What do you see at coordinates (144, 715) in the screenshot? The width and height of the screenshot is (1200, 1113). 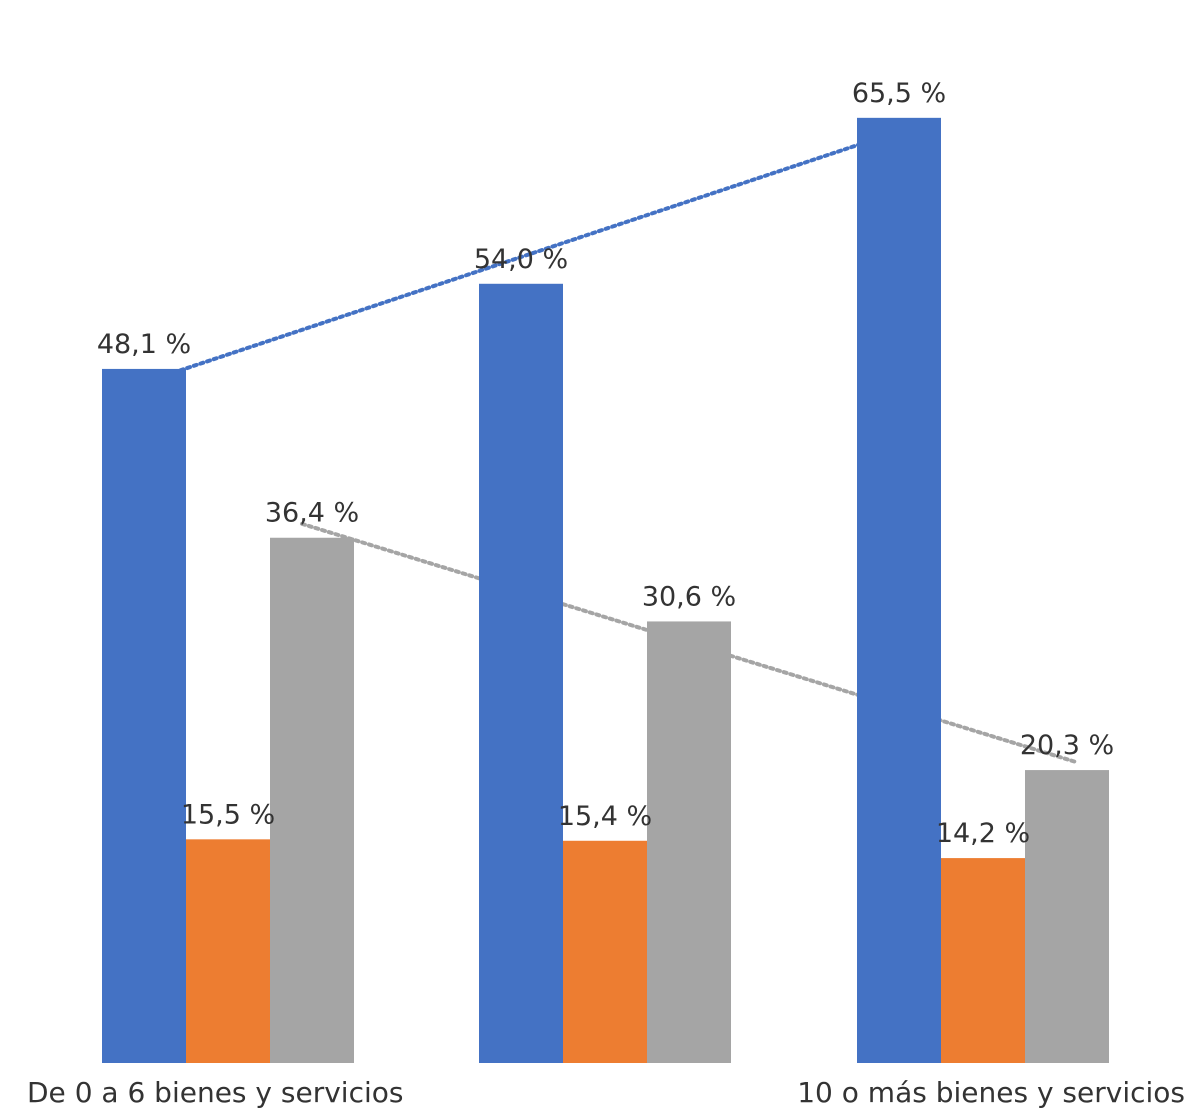 I see `bar-s0-c0` at bounding box center [144, 715].